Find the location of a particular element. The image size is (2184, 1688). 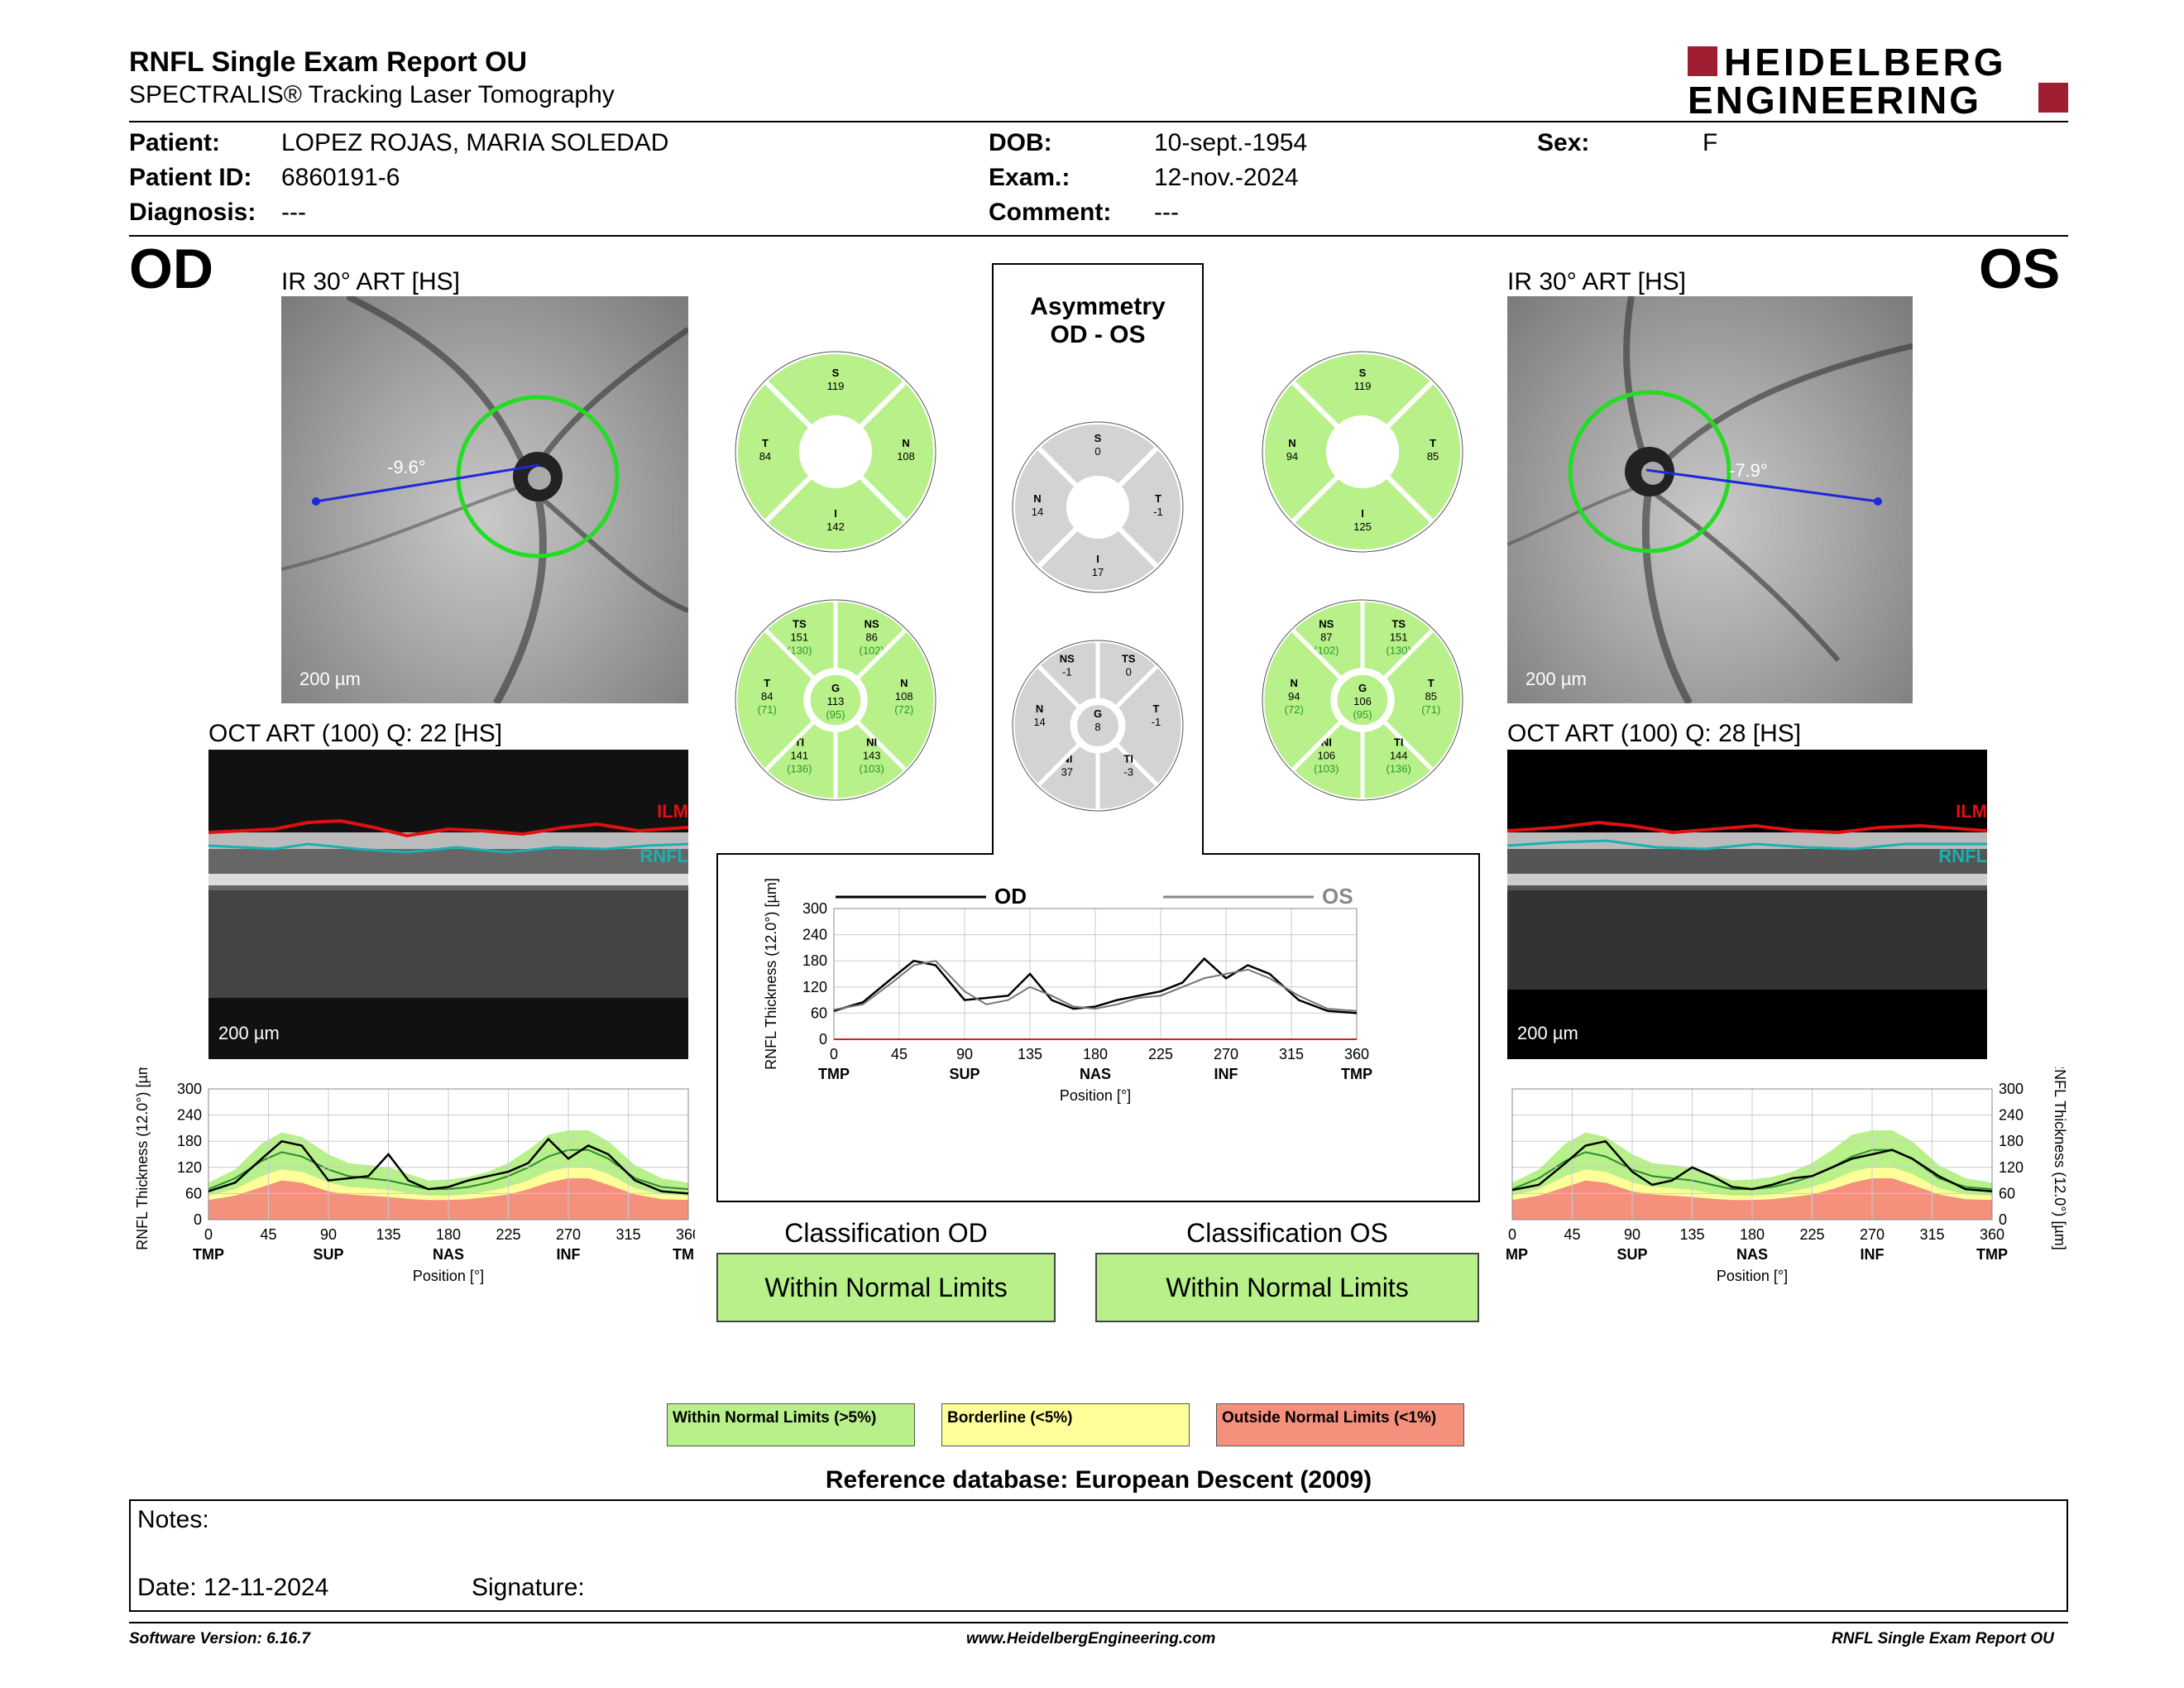

asym-sector-4: S0 T-1 I17 N14 is located at coordinates (1097, 507).